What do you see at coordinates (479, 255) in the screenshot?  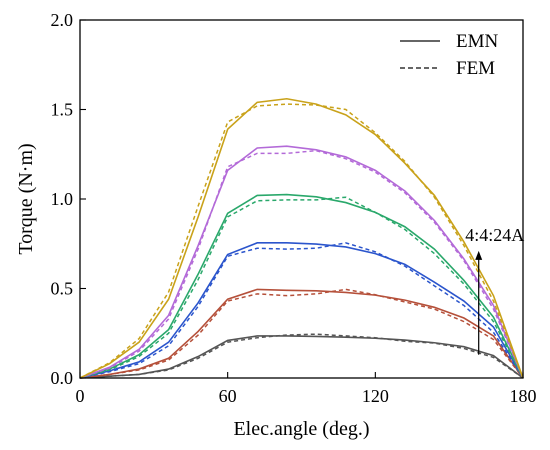 I see `annotation-arrow-head` at bounding box center [479, 255].